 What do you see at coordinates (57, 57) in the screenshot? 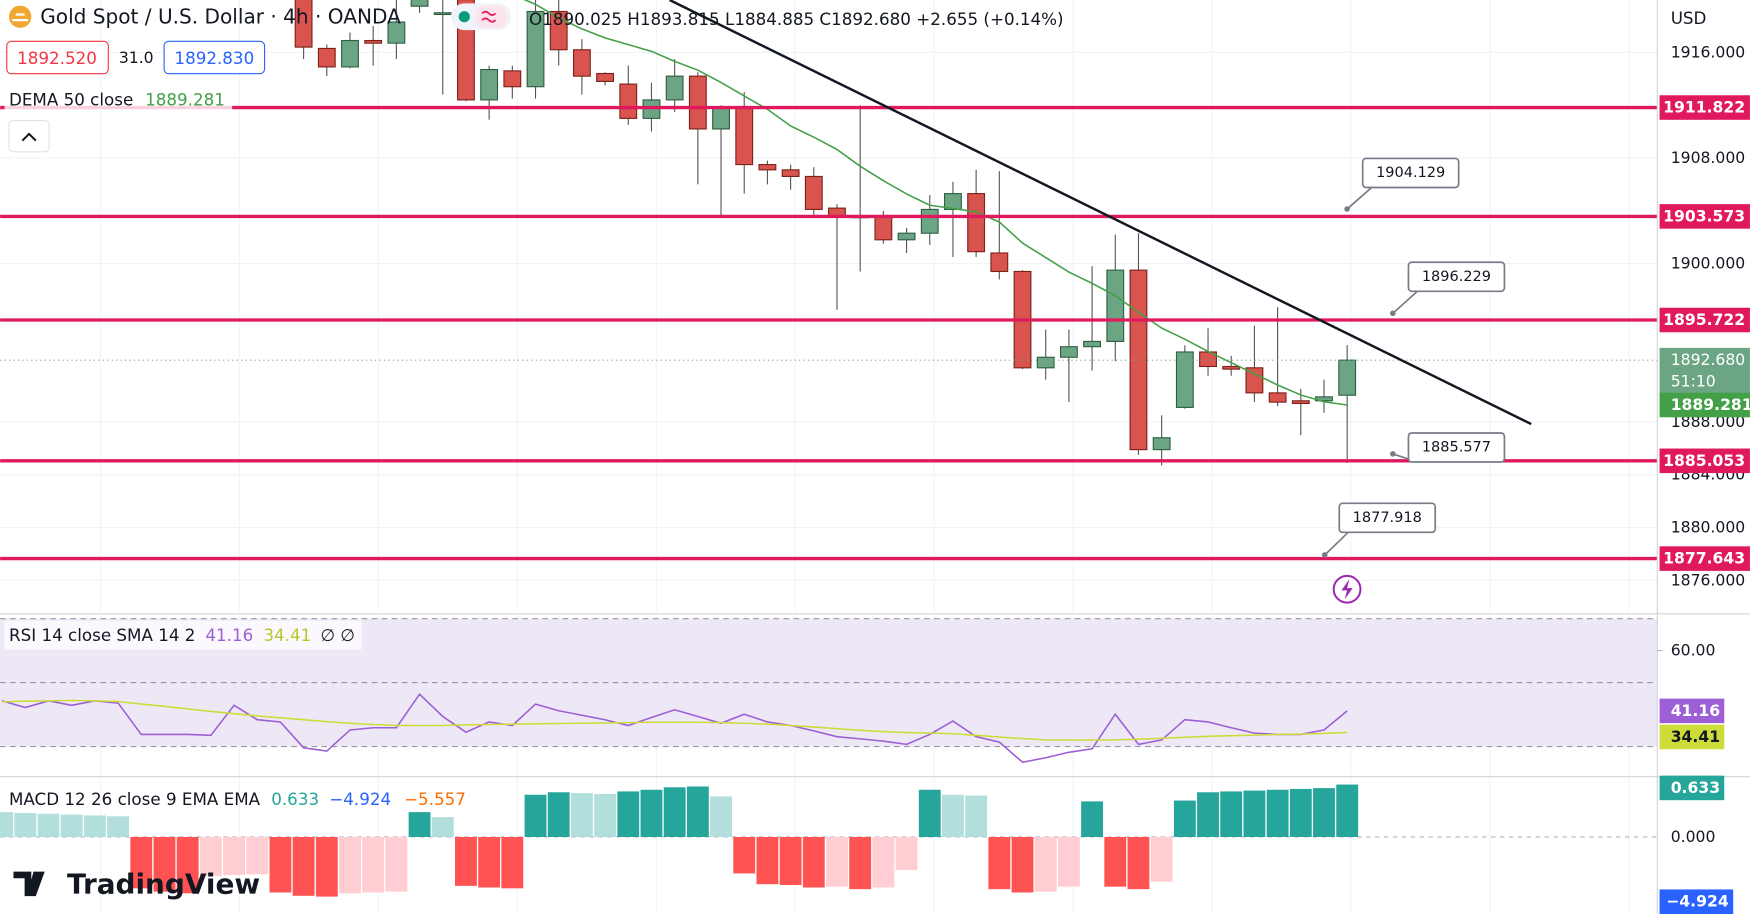
I see `sell-button` at bounding box center [57, 57].